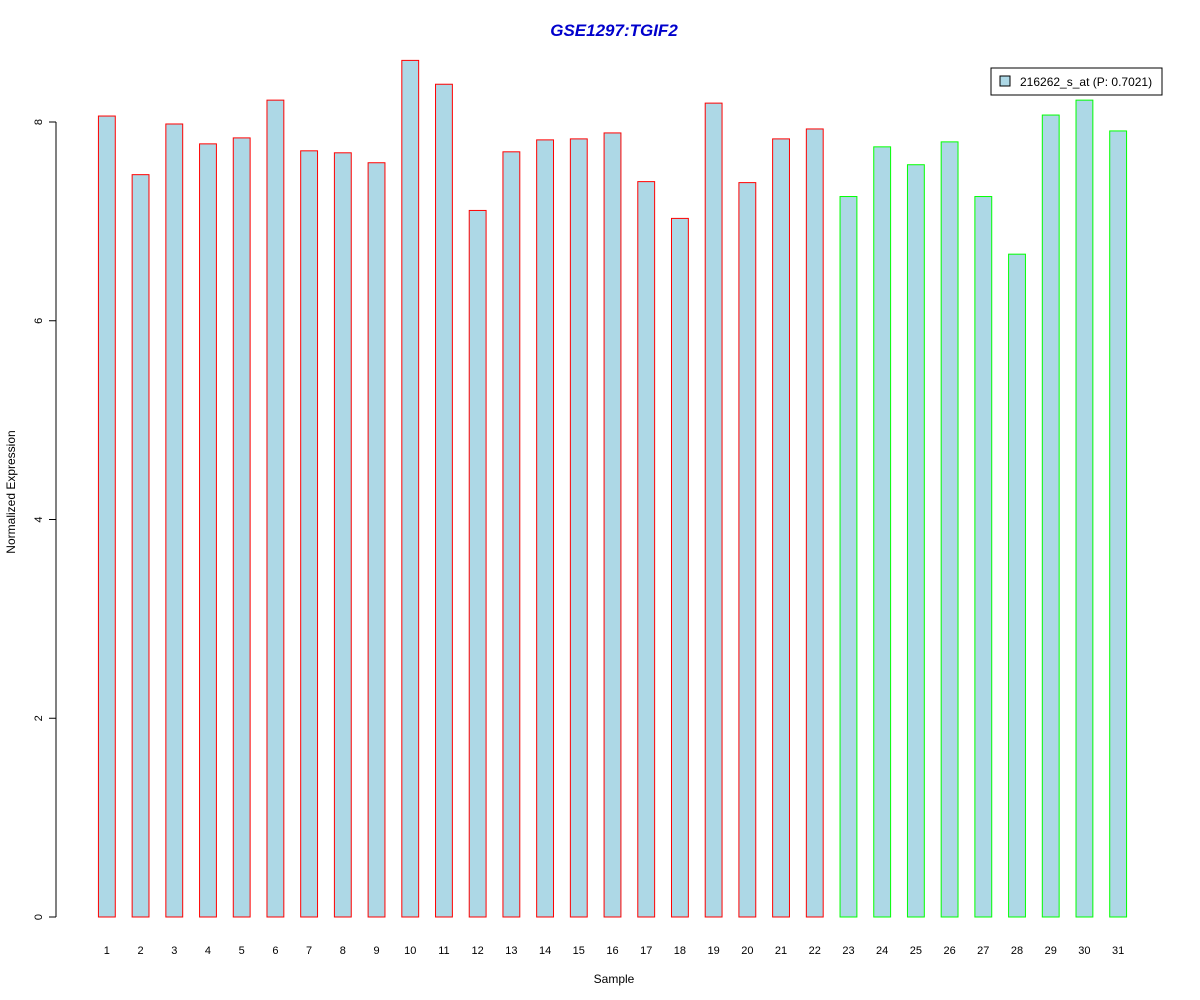 This screenshot has width=1200, height=1000. Describe the element at coordinates (141, 951) in the screenshot. I see `x-tick-label: 2` at that location.